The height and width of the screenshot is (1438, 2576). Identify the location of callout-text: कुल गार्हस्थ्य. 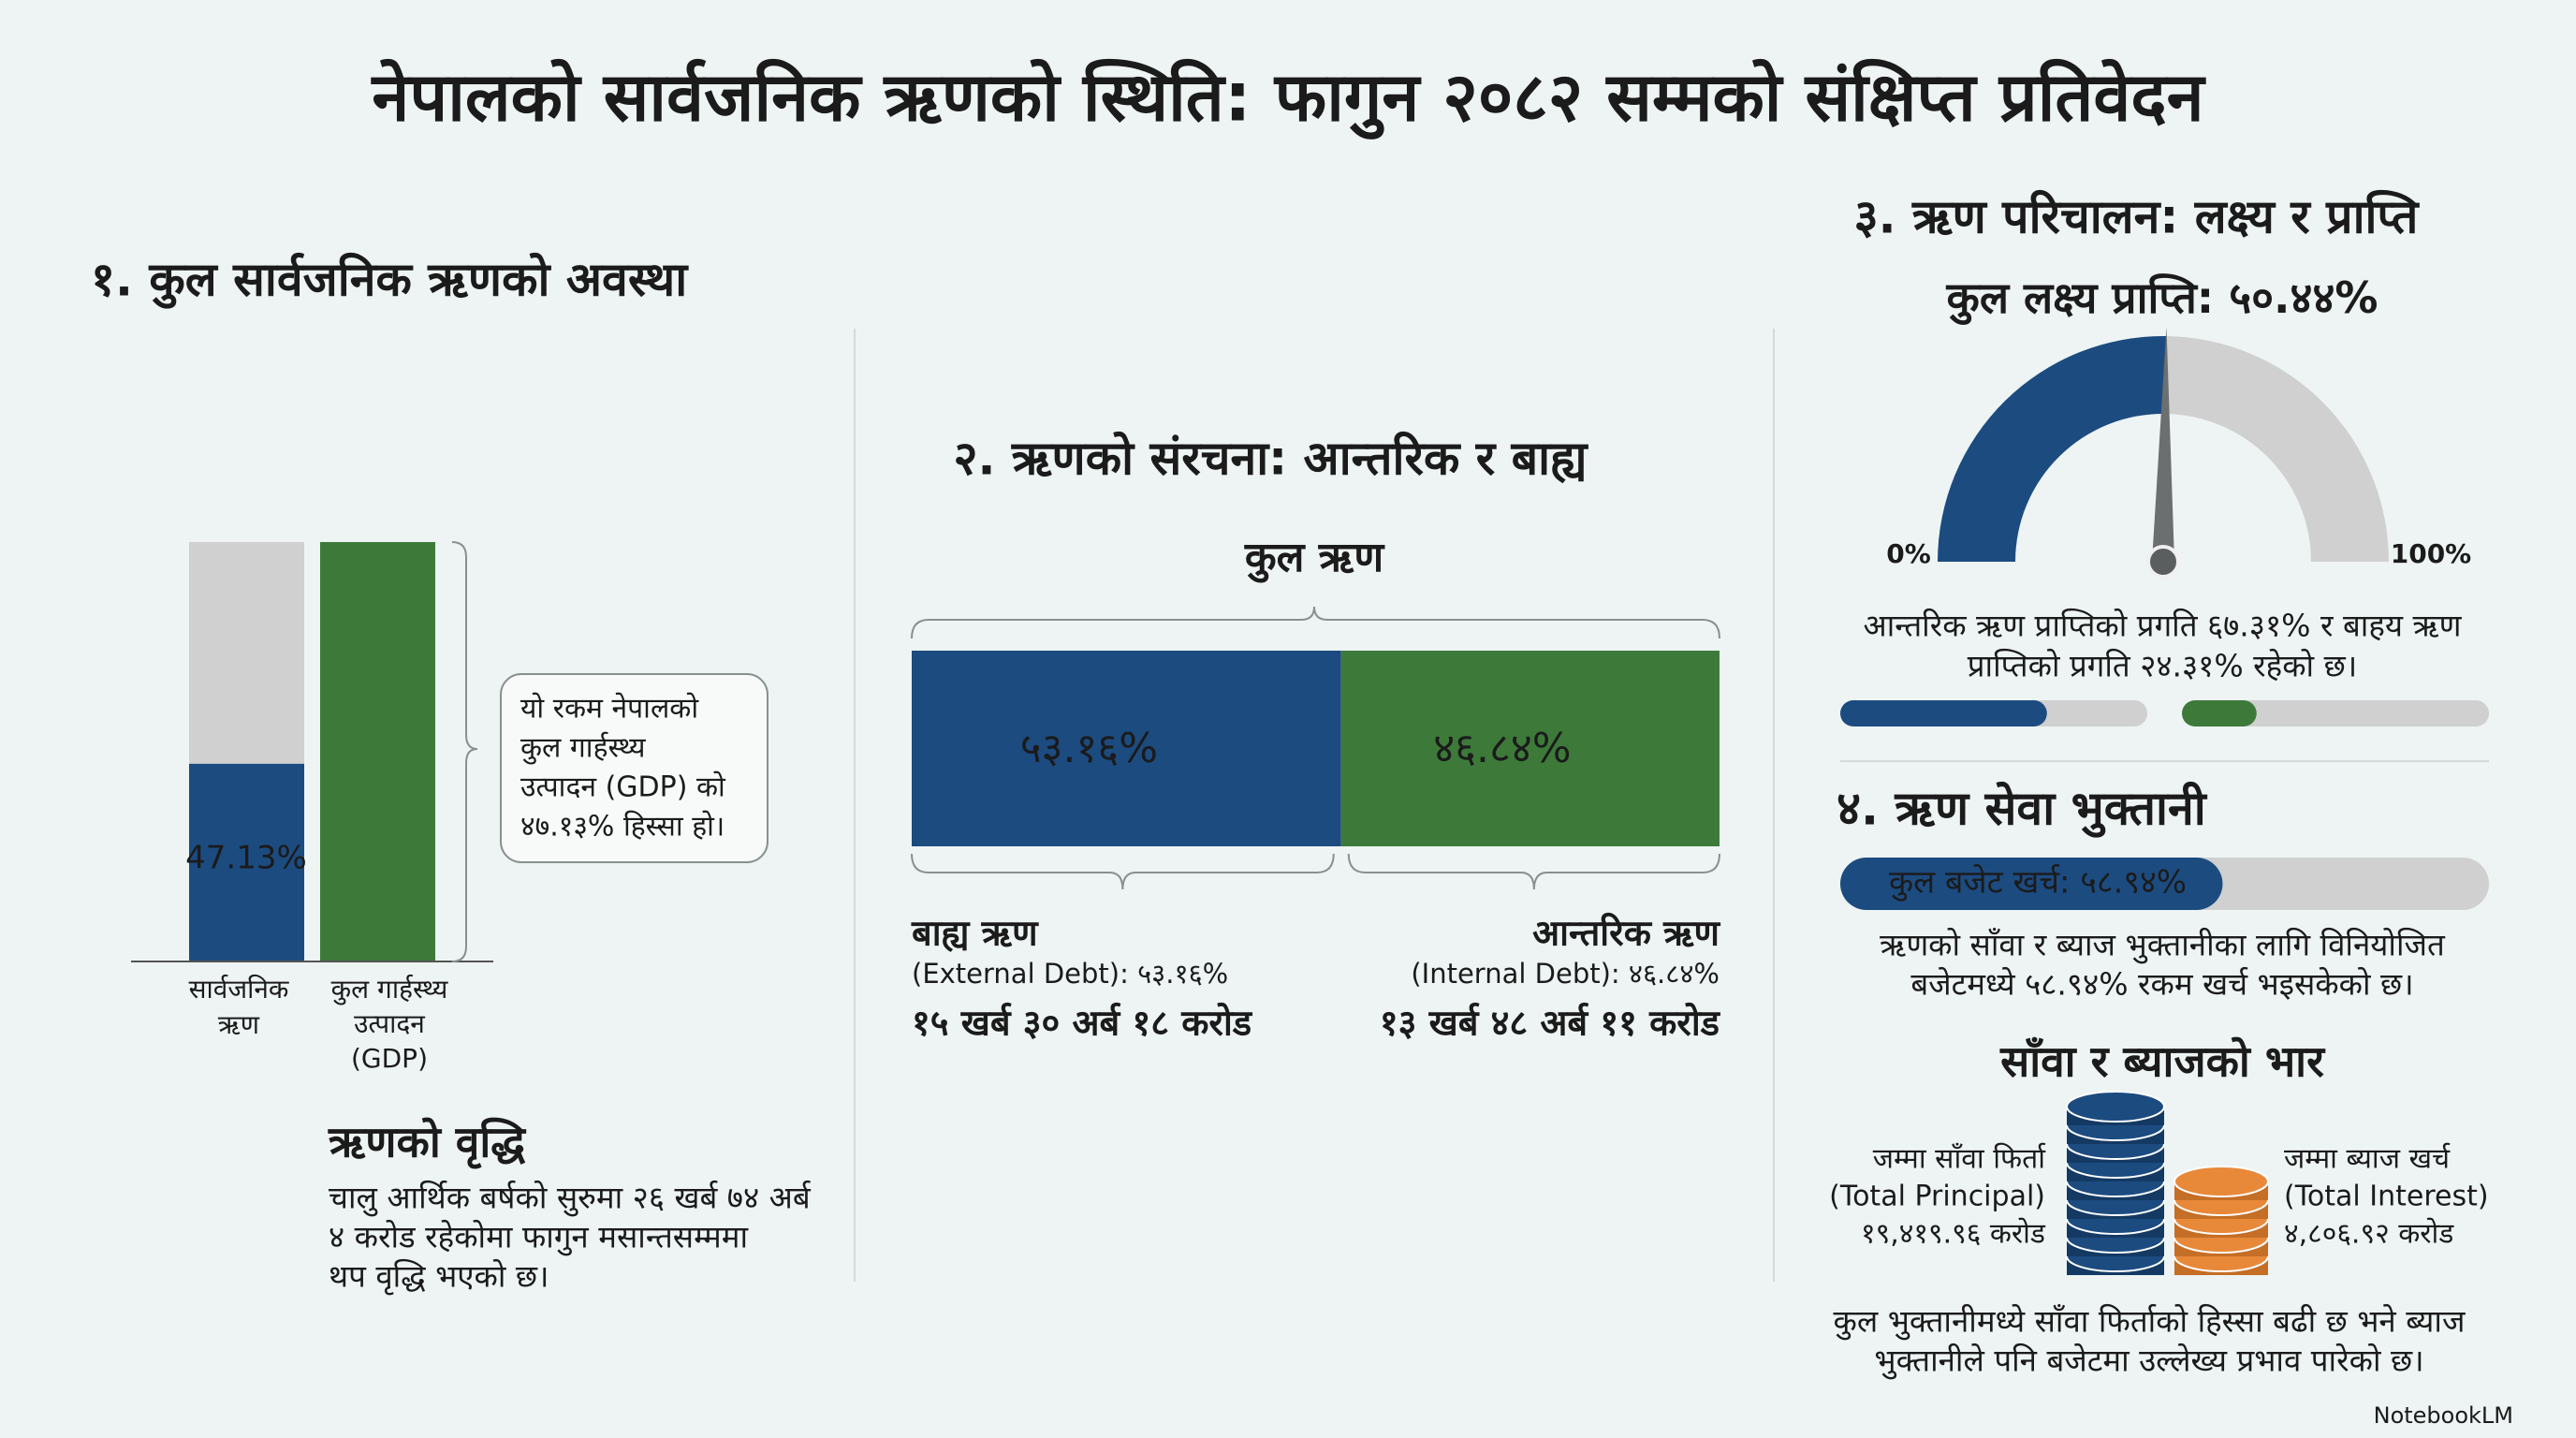
(583, 749).